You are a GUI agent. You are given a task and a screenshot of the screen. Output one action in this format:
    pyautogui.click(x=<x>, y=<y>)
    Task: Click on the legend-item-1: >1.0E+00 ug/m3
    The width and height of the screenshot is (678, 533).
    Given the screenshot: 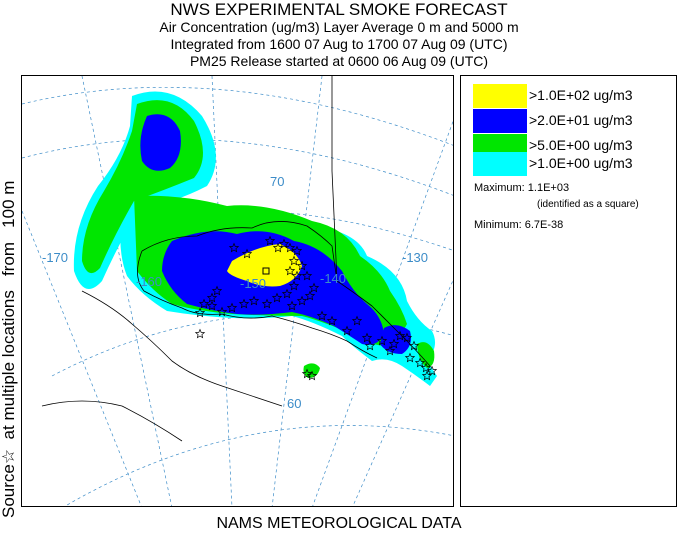 What is the action you would take?
    pyautogui.click(x=568, y=164)
    